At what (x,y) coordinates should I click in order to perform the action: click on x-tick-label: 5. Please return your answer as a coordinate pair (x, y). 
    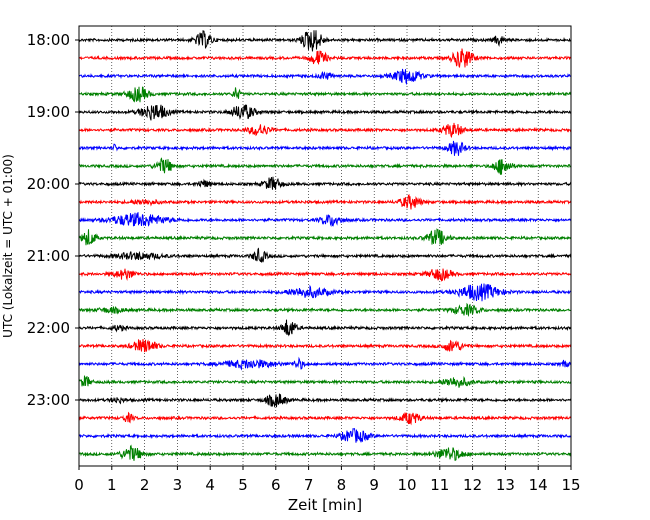
    Looking at the image, I should click on (243, 485).